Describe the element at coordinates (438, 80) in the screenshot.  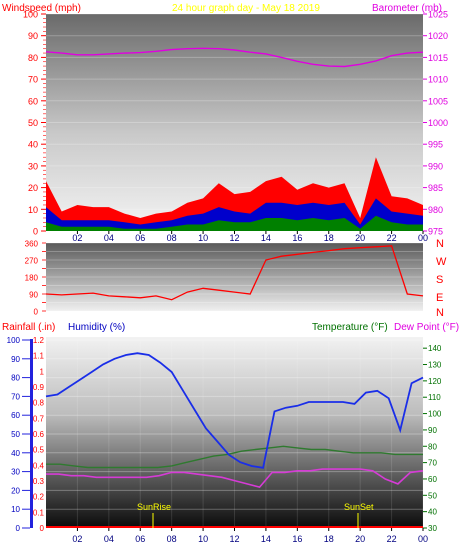
I see `barometer-tick-label: 1010` at that location.